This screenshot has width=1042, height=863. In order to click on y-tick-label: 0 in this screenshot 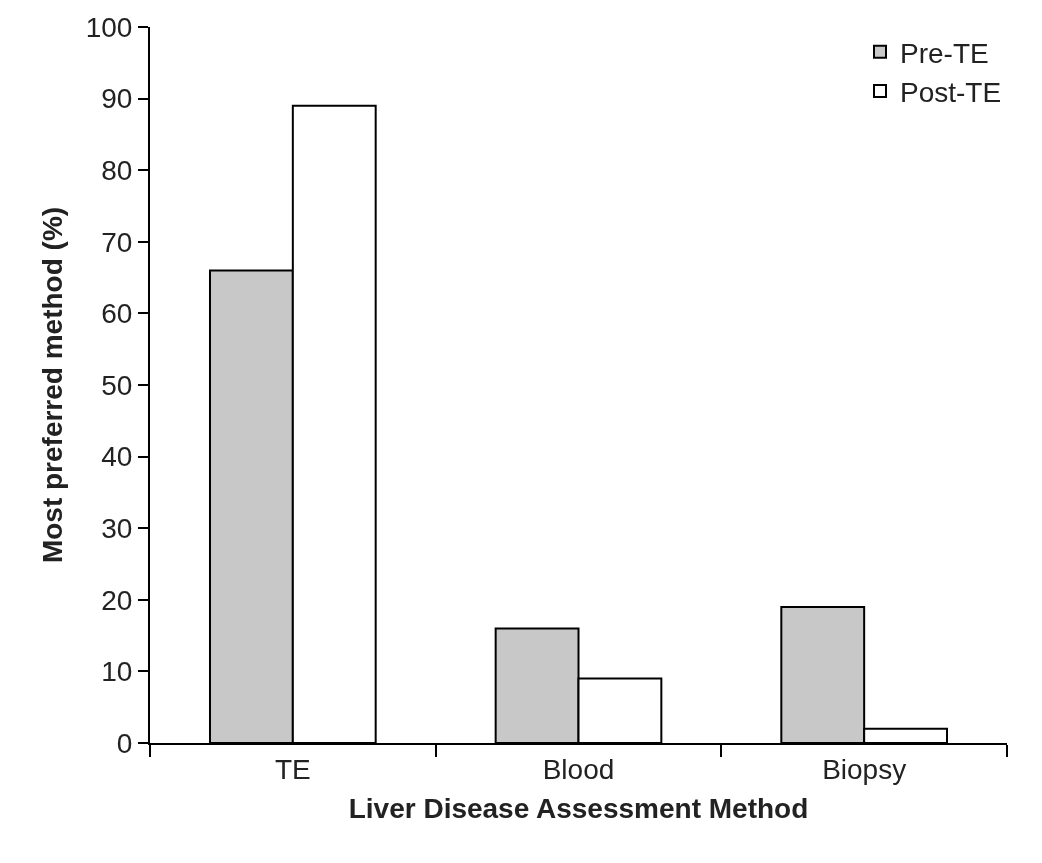, I will do `click(124, 743)`.